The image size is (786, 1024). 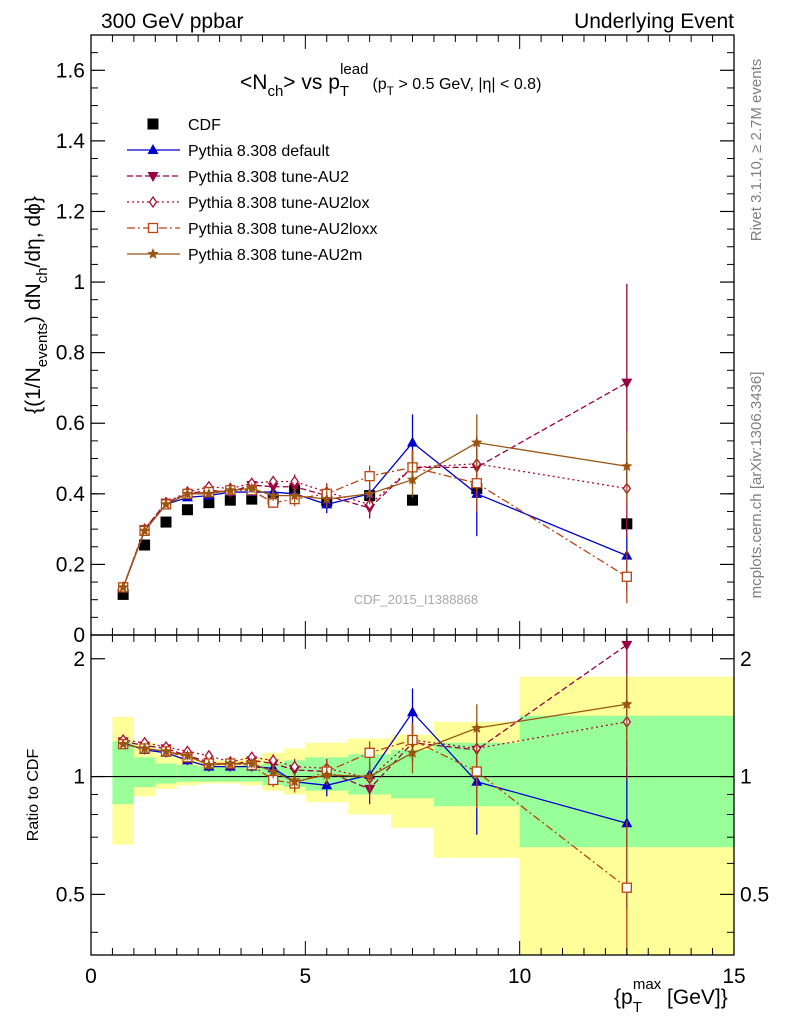 I want to click on ratio-series-au2m, so click(x=375, y=732).